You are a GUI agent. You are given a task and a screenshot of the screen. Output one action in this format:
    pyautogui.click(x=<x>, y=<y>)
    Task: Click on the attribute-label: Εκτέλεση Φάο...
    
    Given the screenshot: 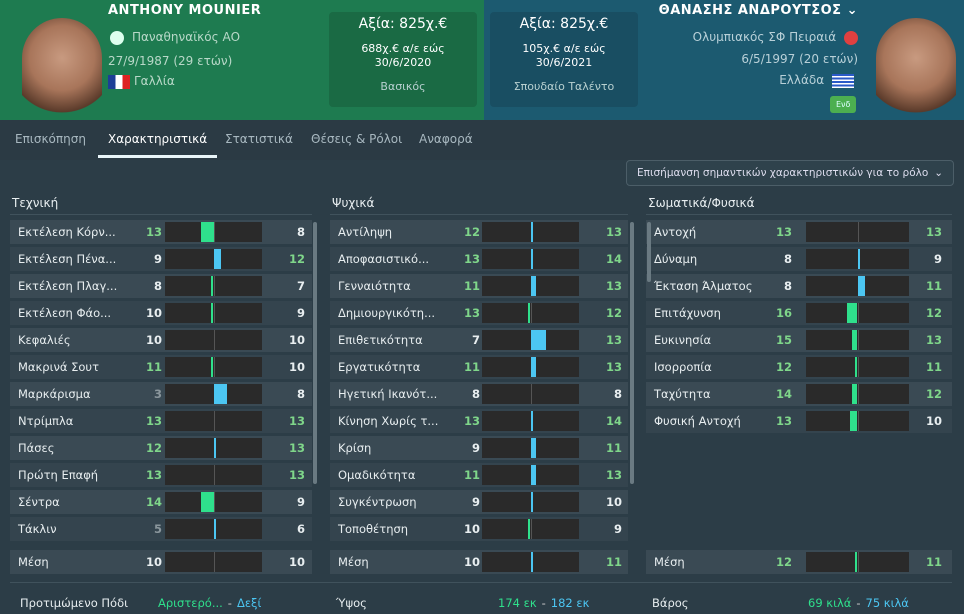 What is the action you would take?
    pyautogui.click(x=65, y=313)
    